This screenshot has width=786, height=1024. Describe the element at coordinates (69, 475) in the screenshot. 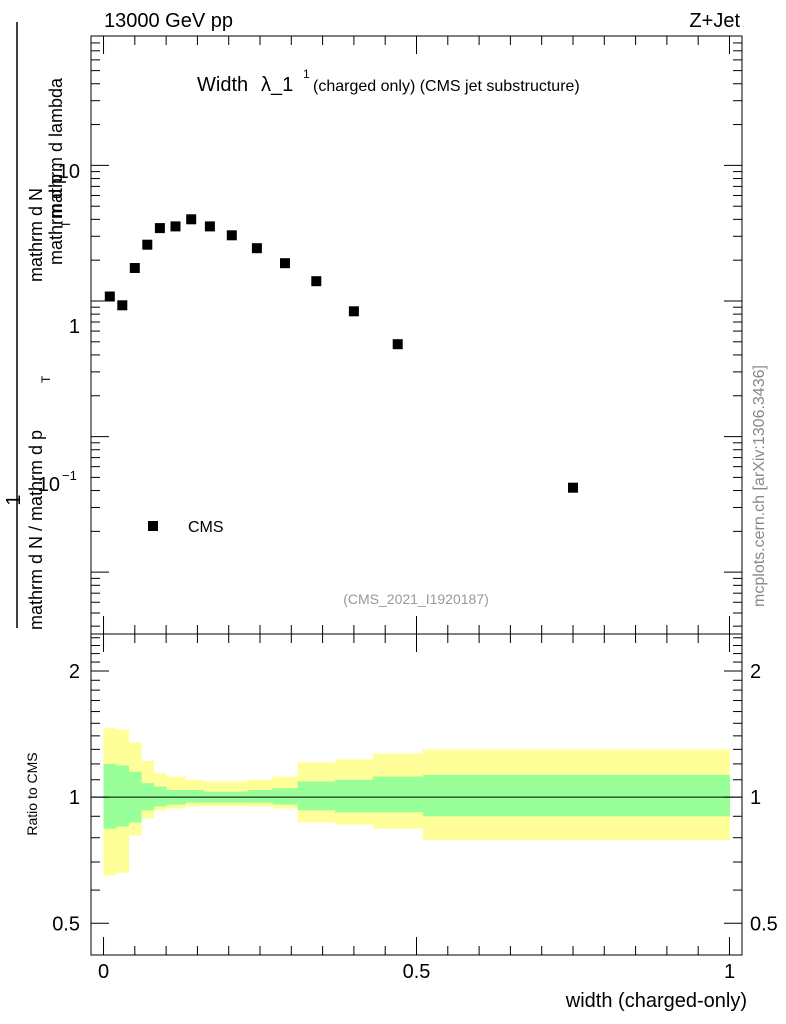

I see `ytick-label-0.1-exp: −1` at that location.